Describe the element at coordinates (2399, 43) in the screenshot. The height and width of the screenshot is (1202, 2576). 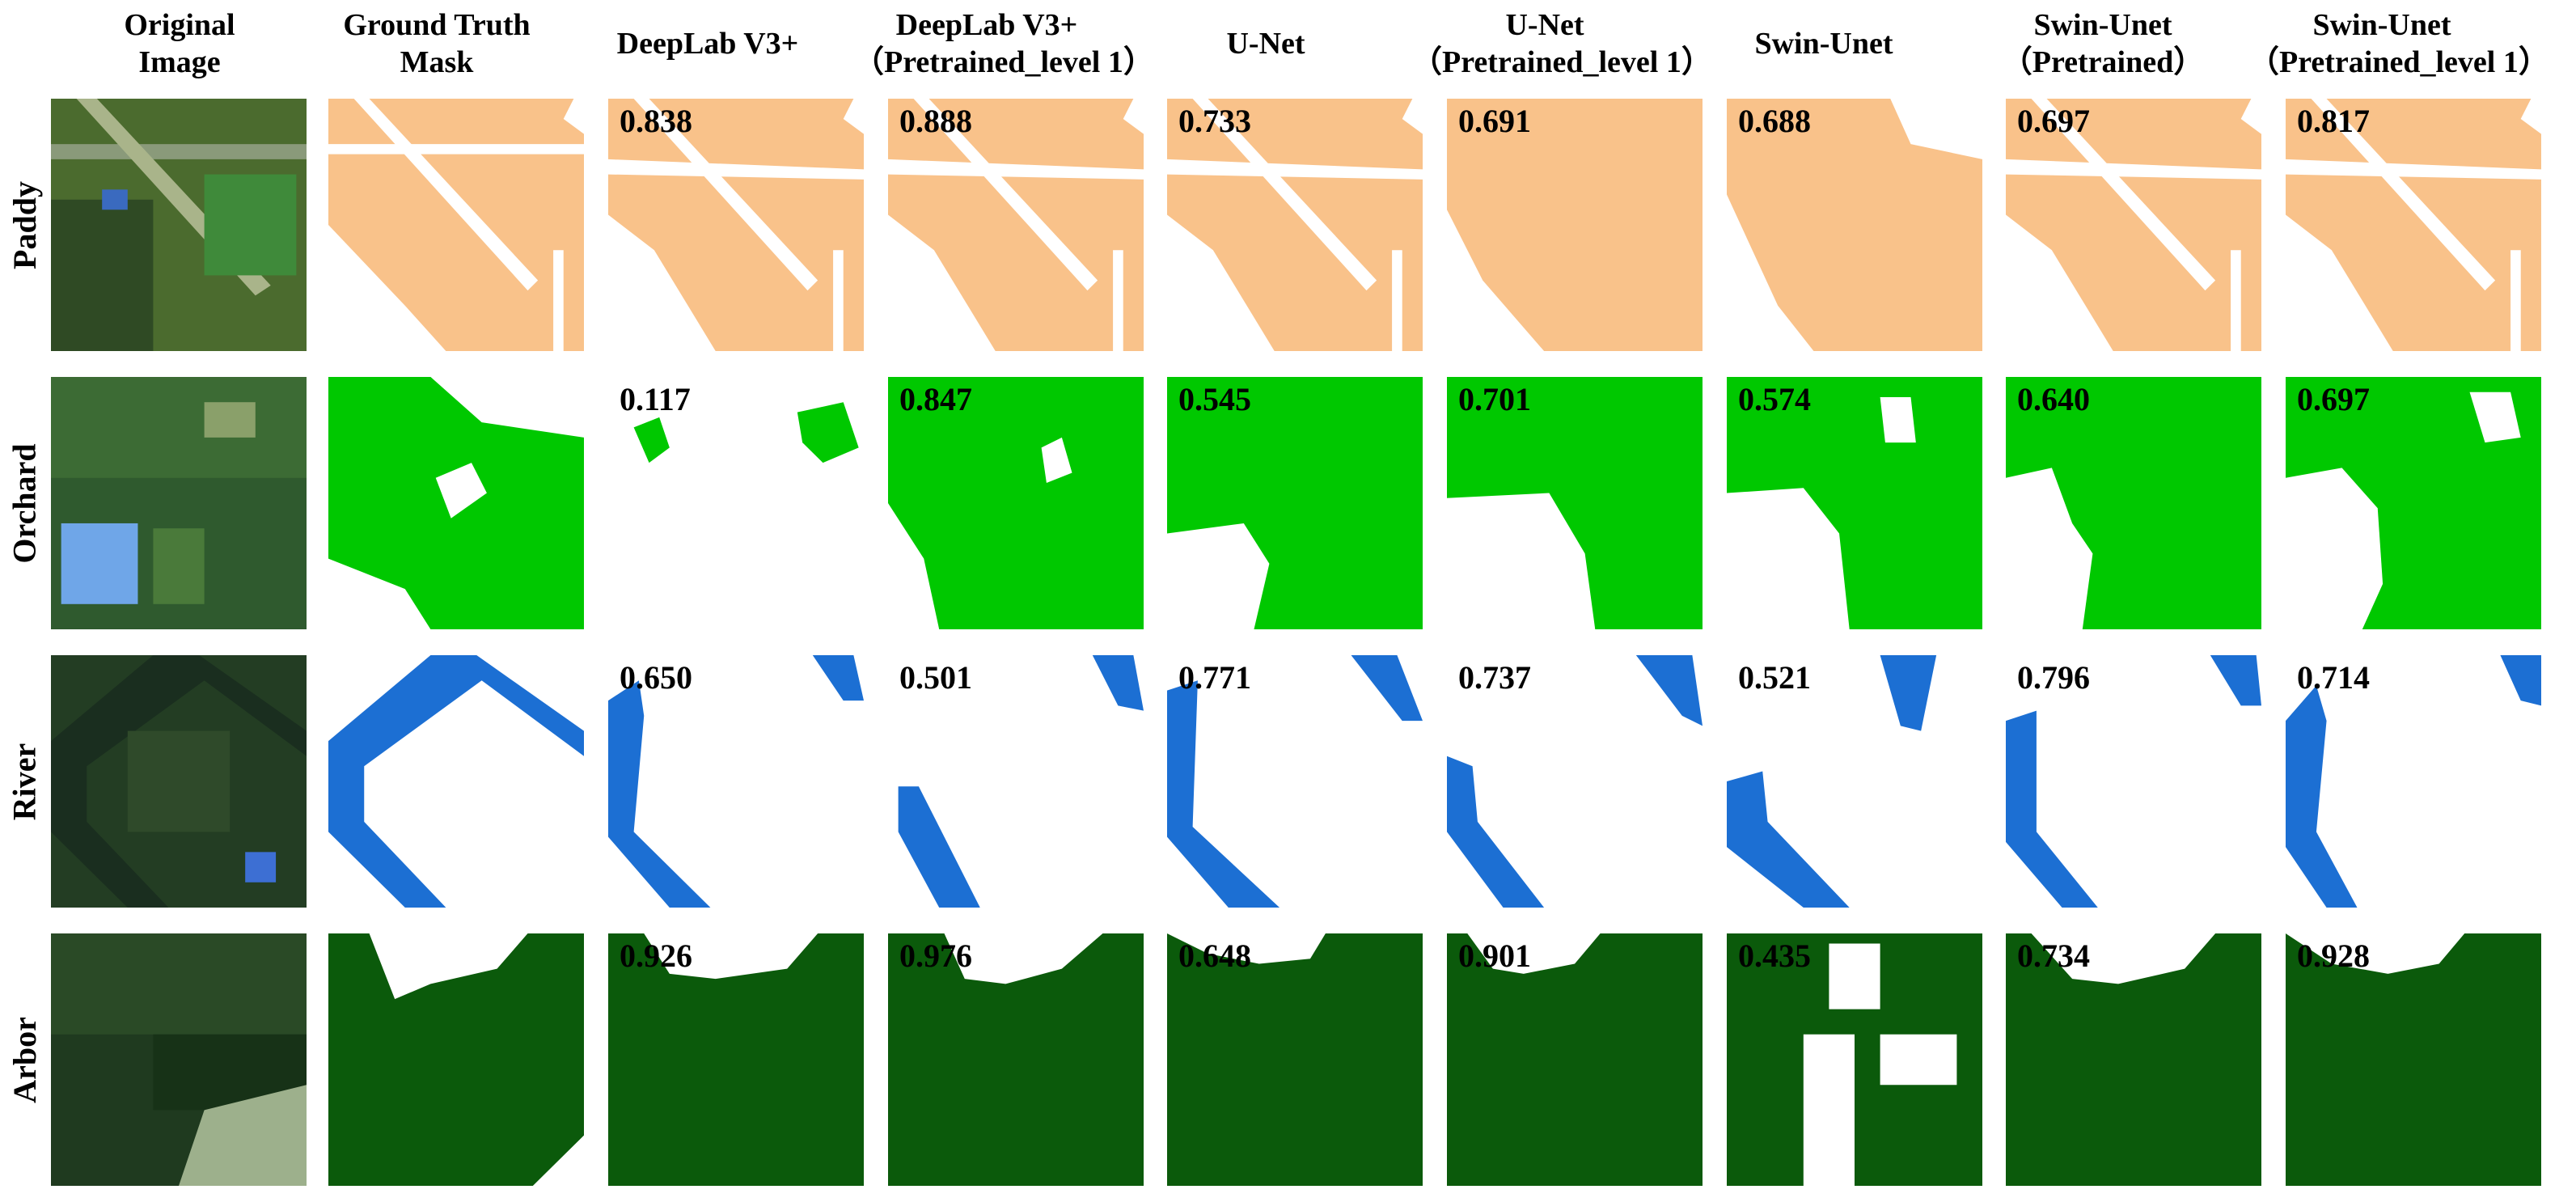
I see `column-header-swin-unet-pretrained-level1: Swin-Unet （Pretrained_level 1）` at that location.